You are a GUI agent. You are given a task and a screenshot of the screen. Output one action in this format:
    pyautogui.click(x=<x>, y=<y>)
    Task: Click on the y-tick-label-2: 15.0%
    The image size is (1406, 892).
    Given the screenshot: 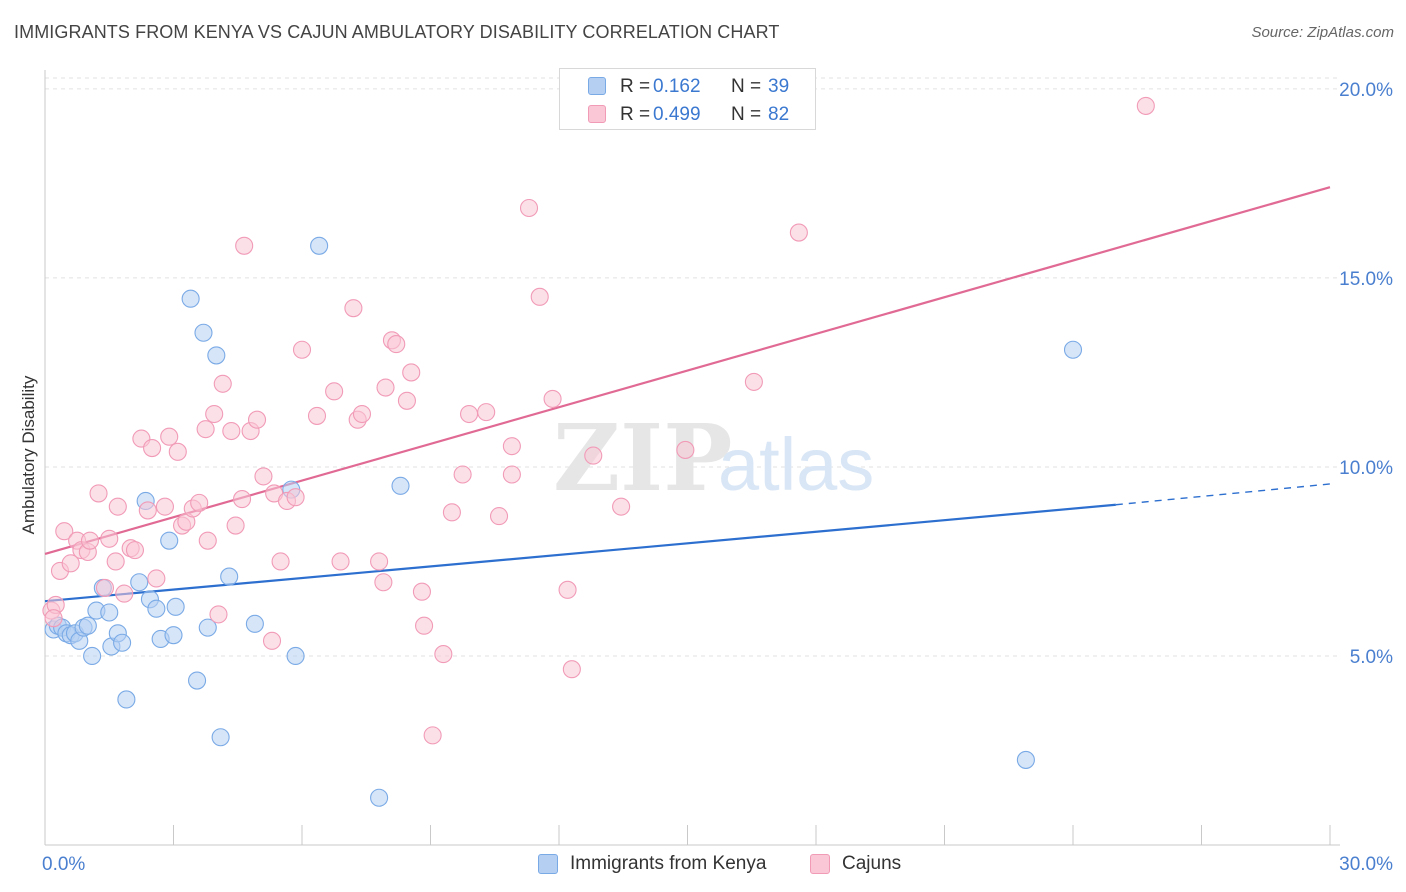 What is the action you would take?
    pyautogui.click(x=1366, y=279)
    